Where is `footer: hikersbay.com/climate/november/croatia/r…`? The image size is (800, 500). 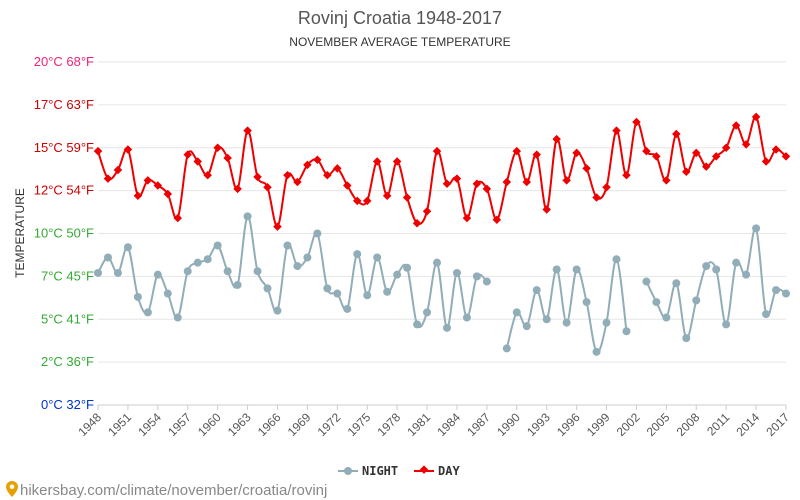
footer: hikersbay.com/climate/november/croatia/r… is located at coordinates (166, 490).